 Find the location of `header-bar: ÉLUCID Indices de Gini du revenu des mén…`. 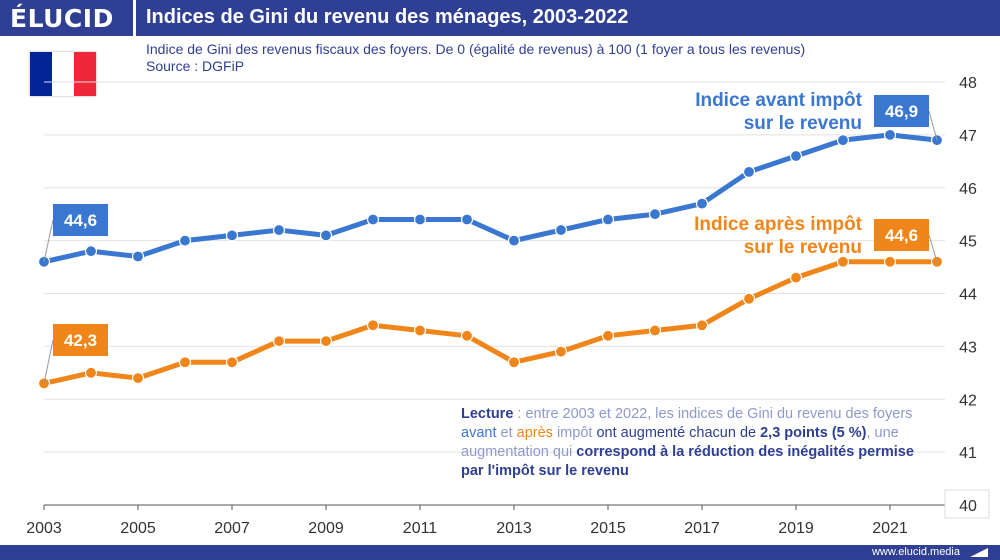

header-bar: ÉLUCID Indices de Gini du revenu des mén… is located at coordinates (500, 18).